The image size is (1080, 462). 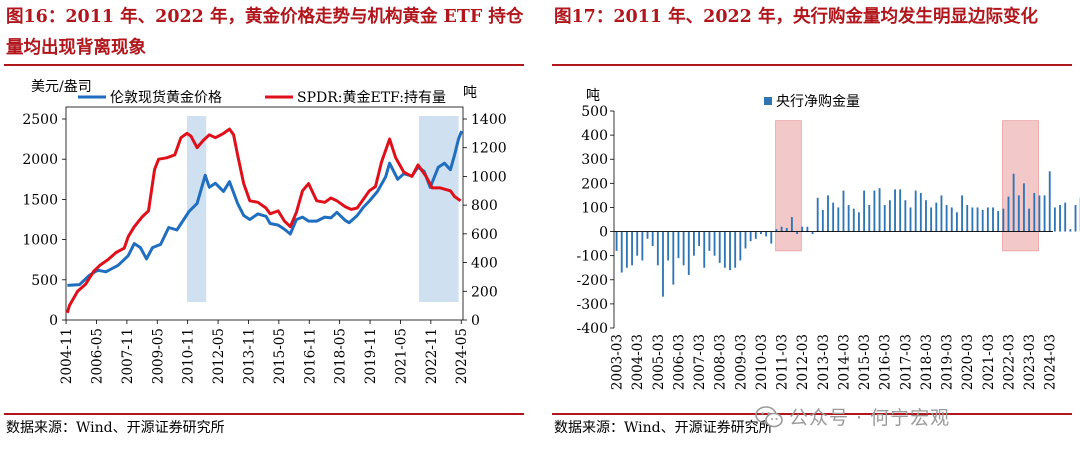 I want to click on watermark-text: 公众号 · 何宁宏观, so click(x=870, y=418).